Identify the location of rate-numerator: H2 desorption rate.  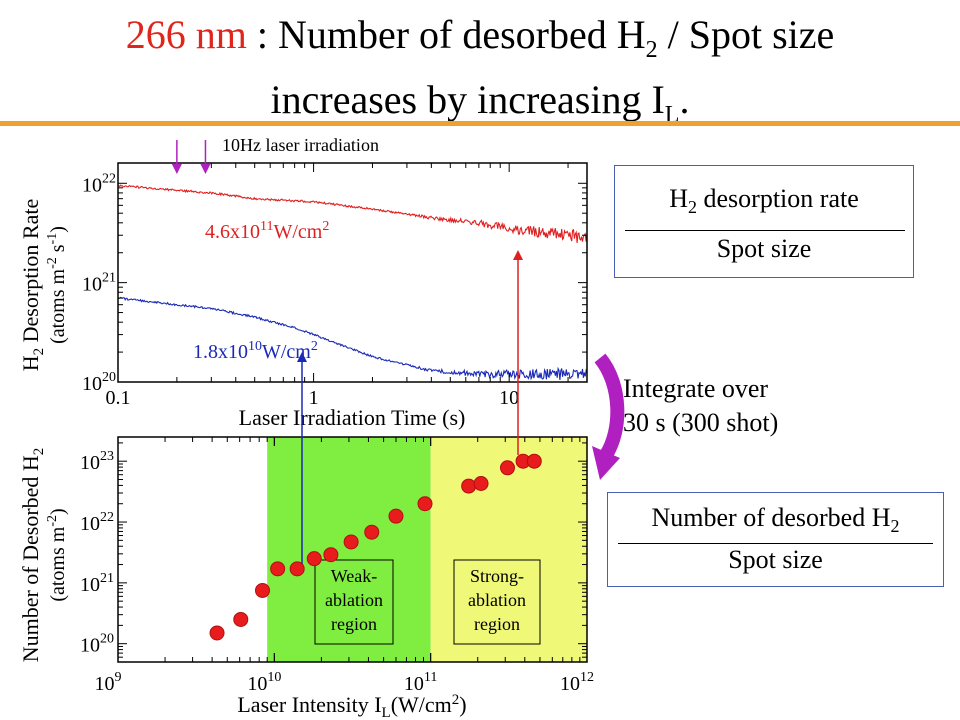
(764, 201).